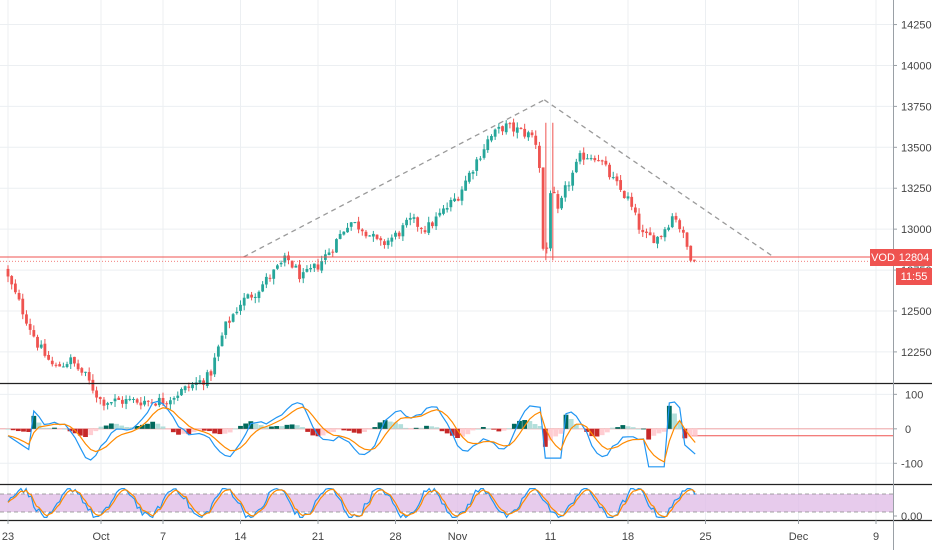  I want to click on x-tick-label: 28, so click(395, 537).